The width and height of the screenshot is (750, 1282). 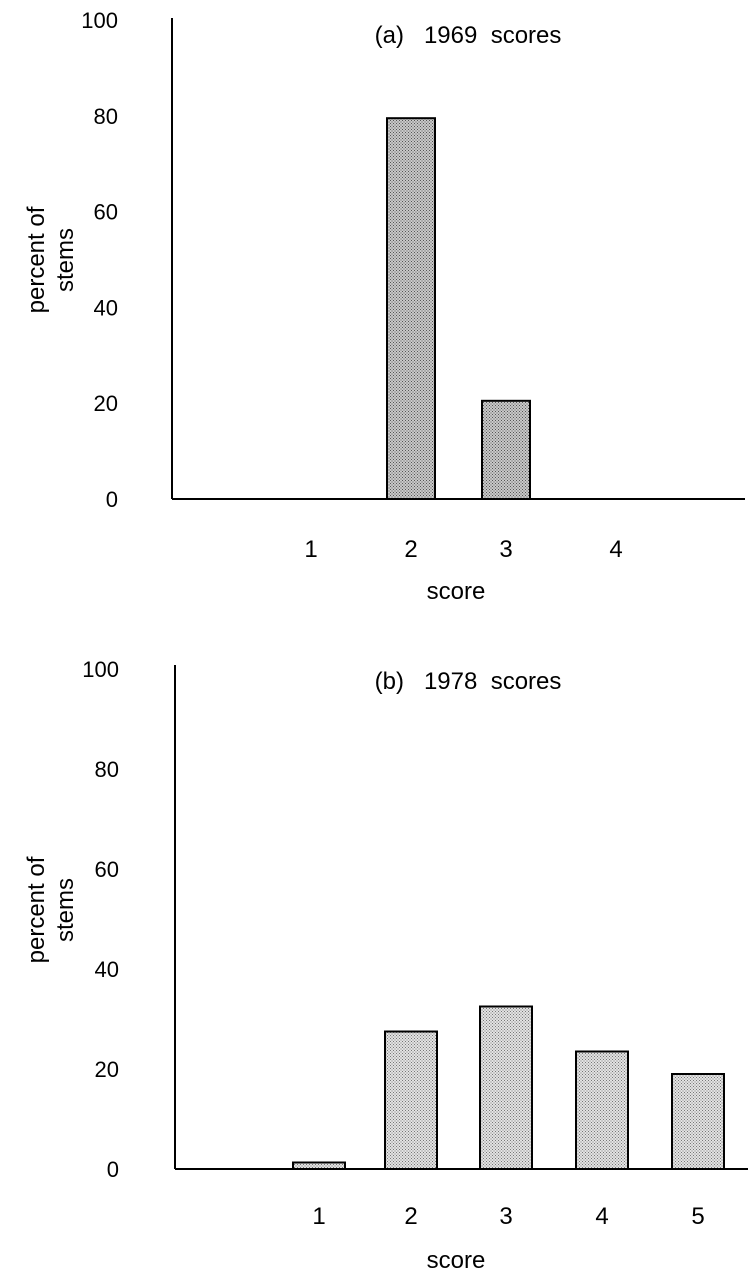 I want to click on x-tick-label: 5, so click(x=697, y=1216).